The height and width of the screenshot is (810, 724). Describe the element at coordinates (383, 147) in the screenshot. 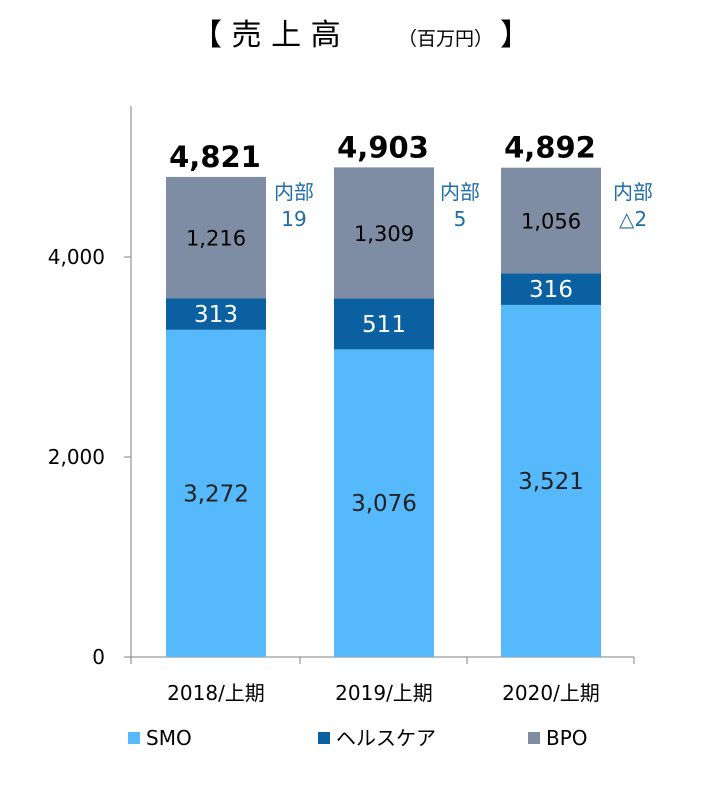

I see `total-label: 4,903` at that location.